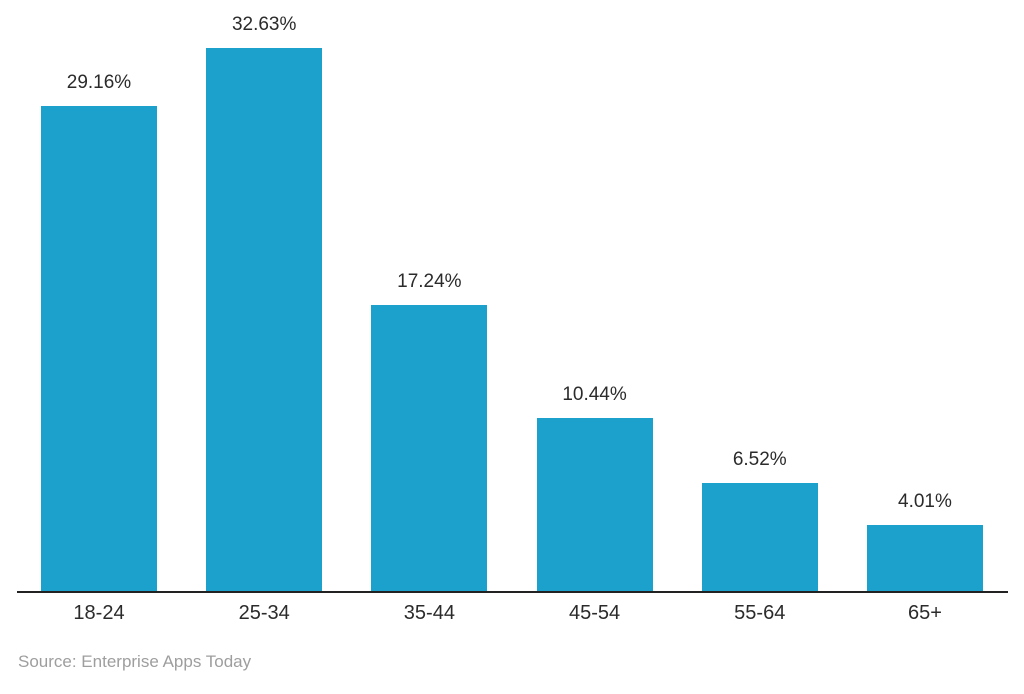  Describe the element at coordinates (924, 613) in the screenshot. I see `category-label: 65+` at that location.